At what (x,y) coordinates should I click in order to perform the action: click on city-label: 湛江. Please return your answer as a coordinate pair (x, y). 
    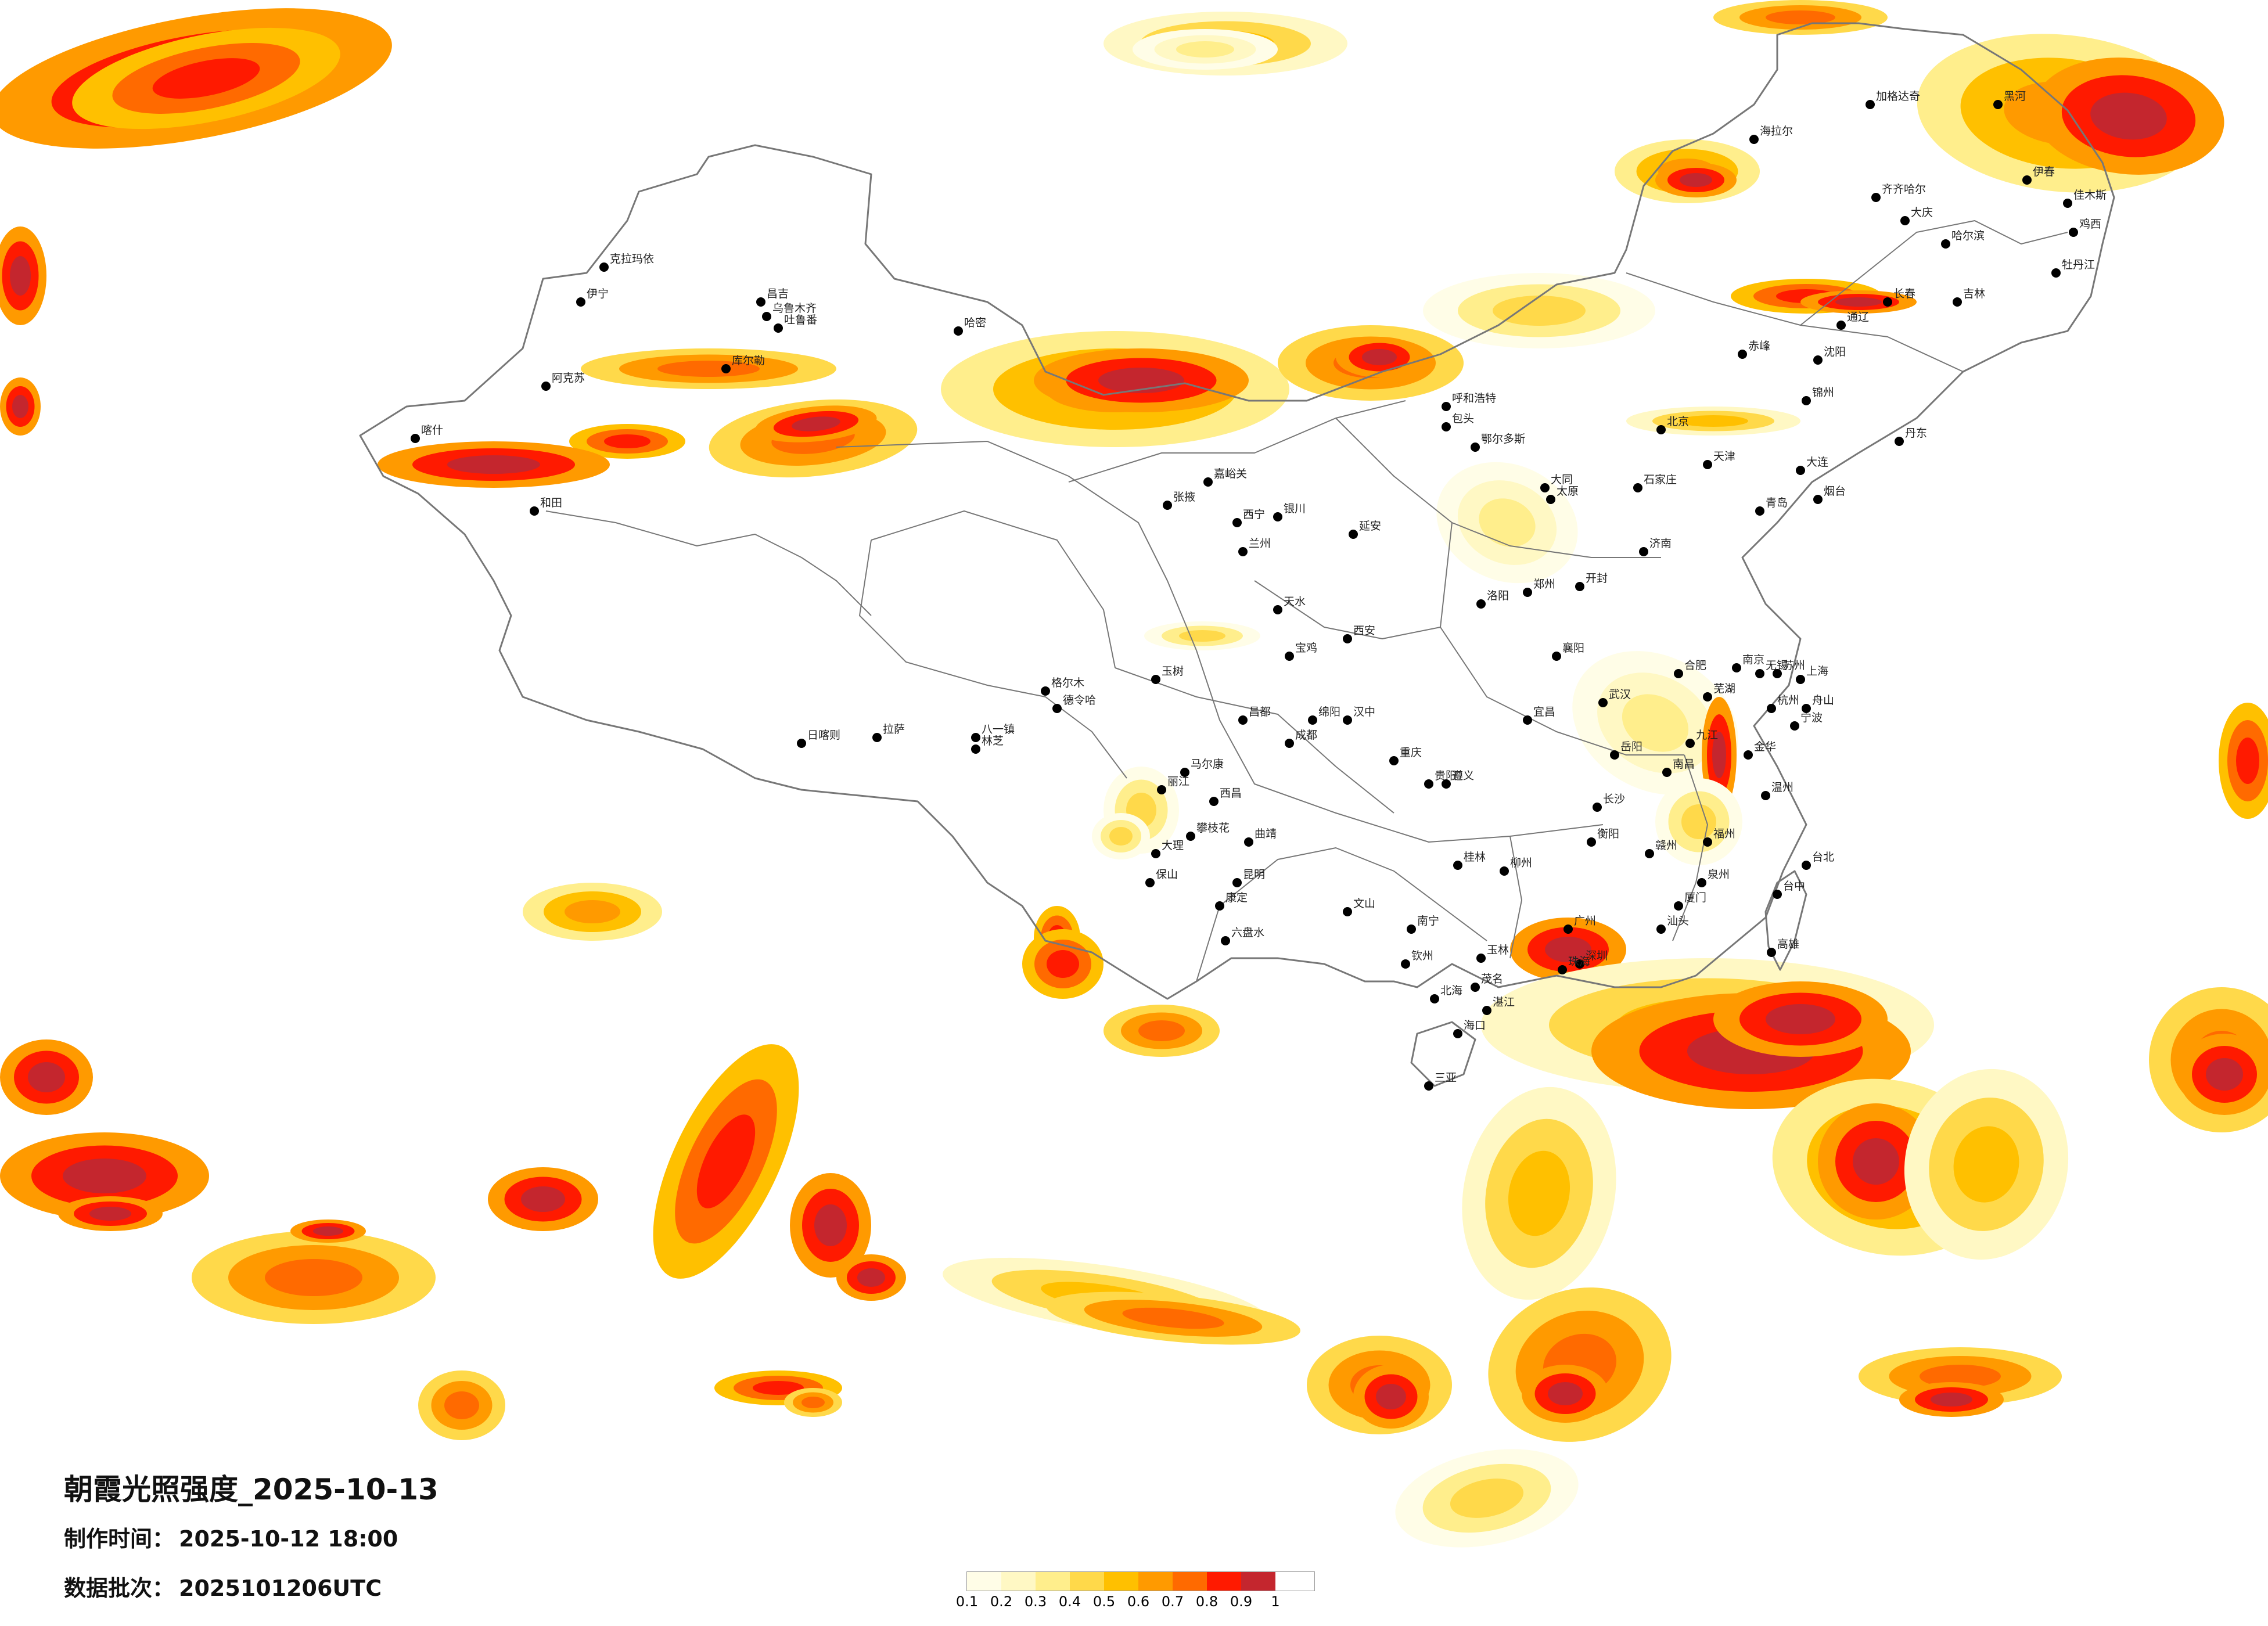
    Looking at the image, I should click on (1504, 1003).